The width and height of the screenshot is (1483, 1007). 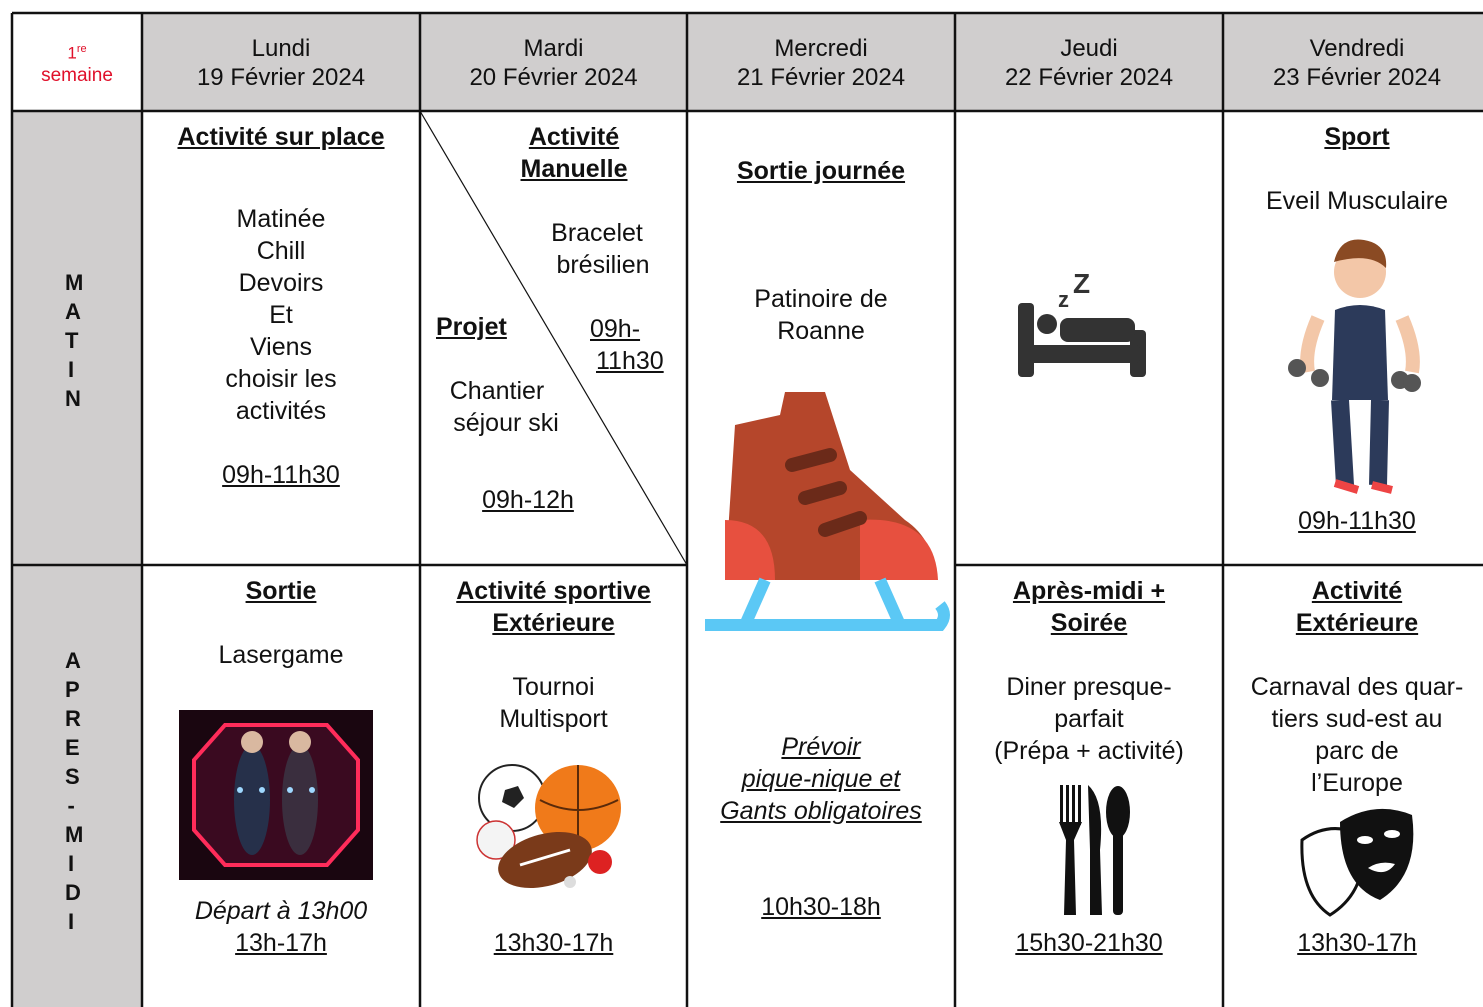 What do you see at coordinates (553, 591) in the screenshot?
I see `activity-title: Activité sportive` at bounding box center [553, 591].